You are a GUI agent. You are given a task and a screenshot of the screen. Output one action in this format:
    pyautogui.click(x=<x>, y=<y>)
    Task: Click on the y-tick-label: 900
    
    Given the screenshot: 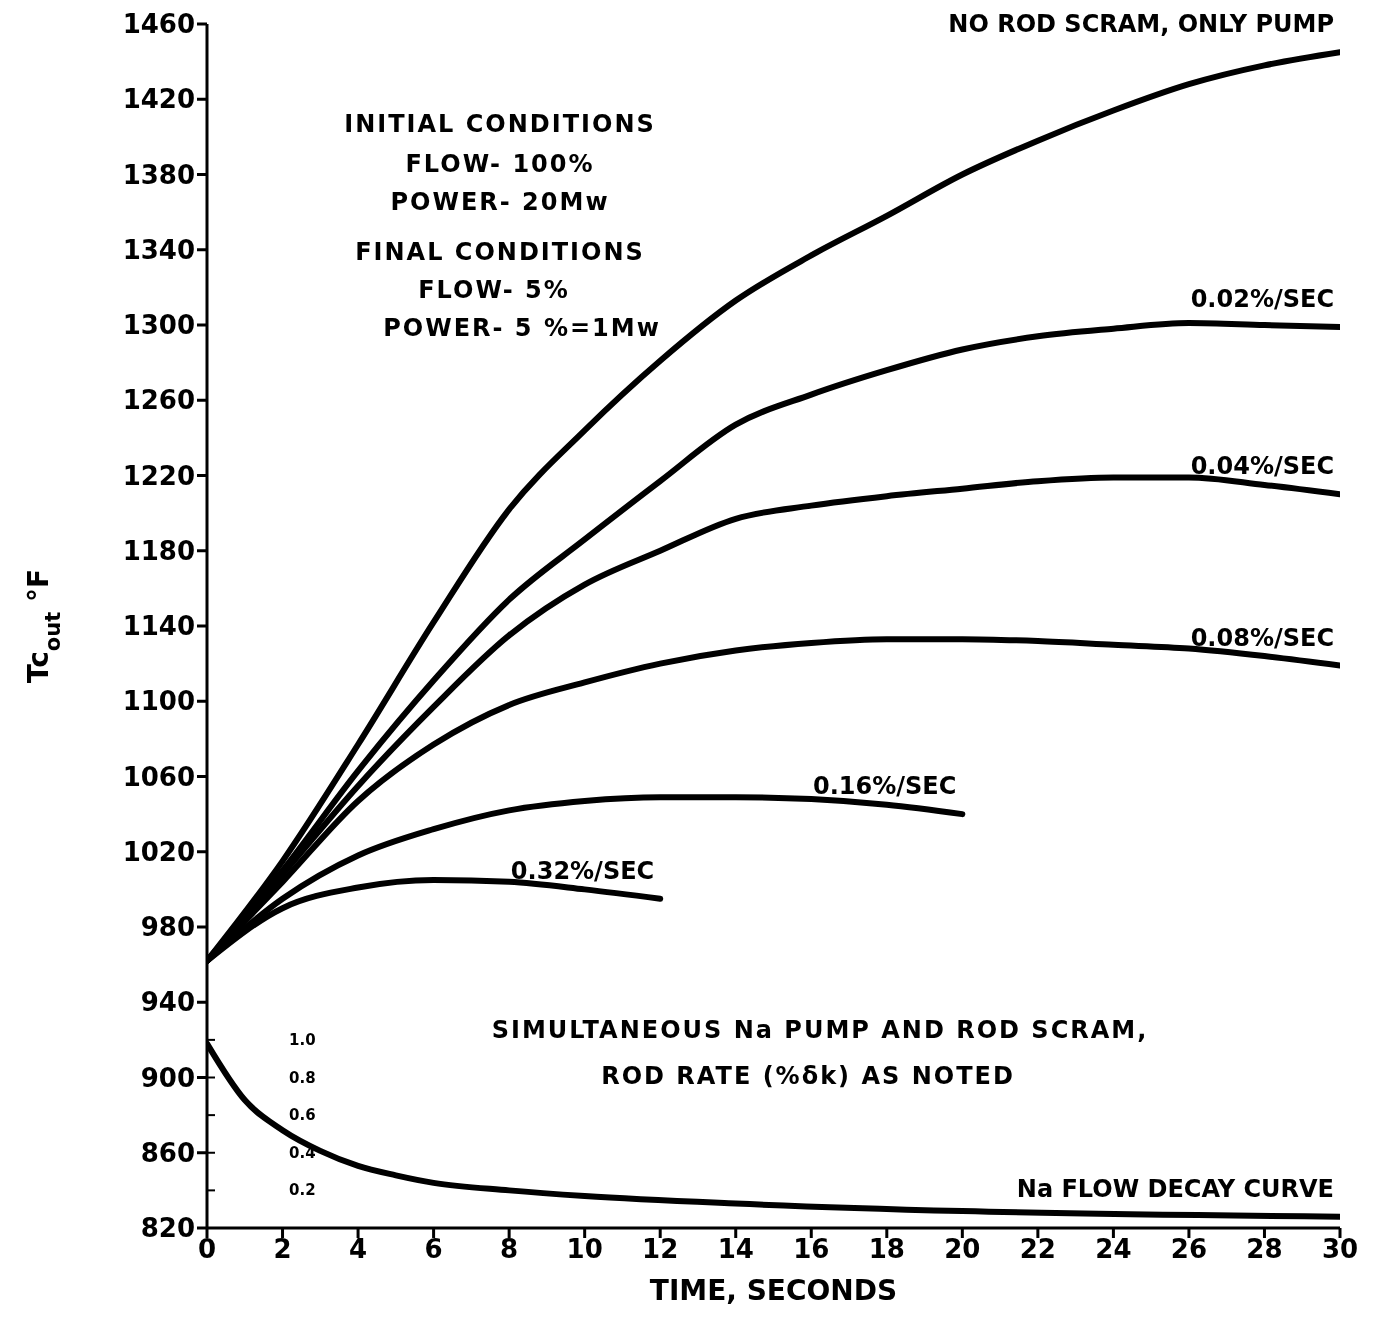 What is the action you would take?
    pyautogui.click(x=167, y=1077)
    